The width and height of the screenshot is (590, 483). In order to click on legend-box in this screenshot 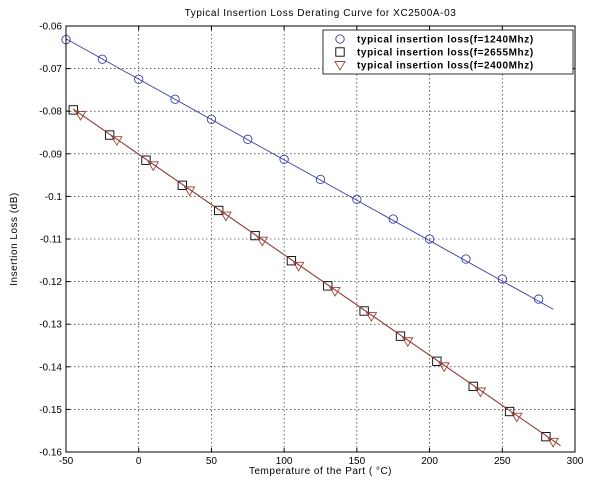, I will do `click(448, 52)`.